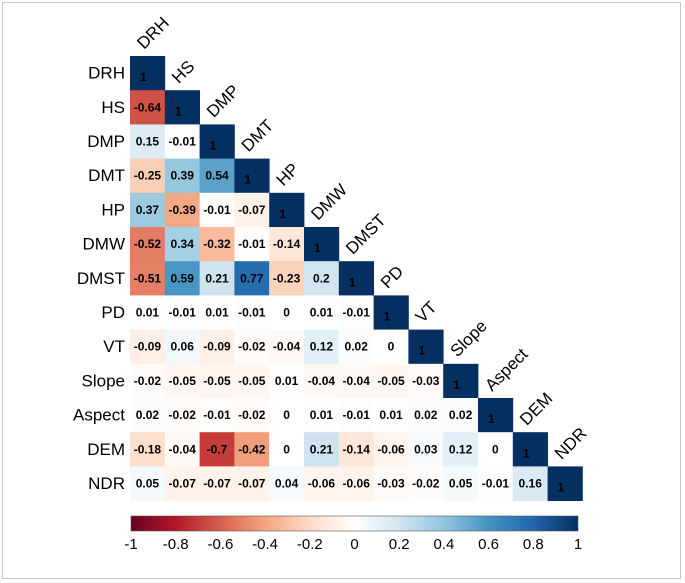 The width and height of the screenshot is (685, 583). I want to click on cell-value-Aspect-DRH: 0.02, so click(148, 415).